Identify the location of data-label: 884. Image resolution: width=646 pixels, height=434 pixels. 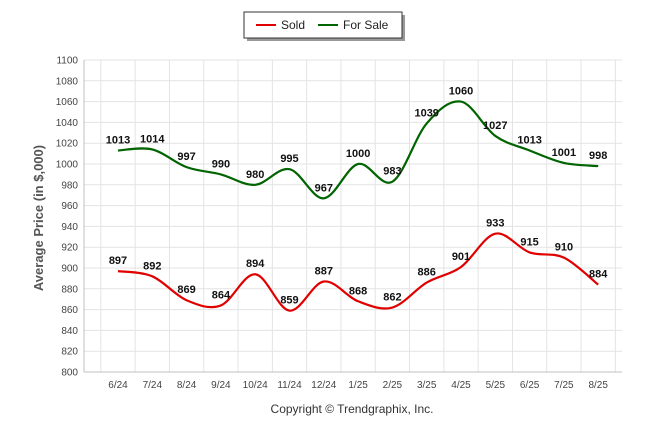
(598, 275).